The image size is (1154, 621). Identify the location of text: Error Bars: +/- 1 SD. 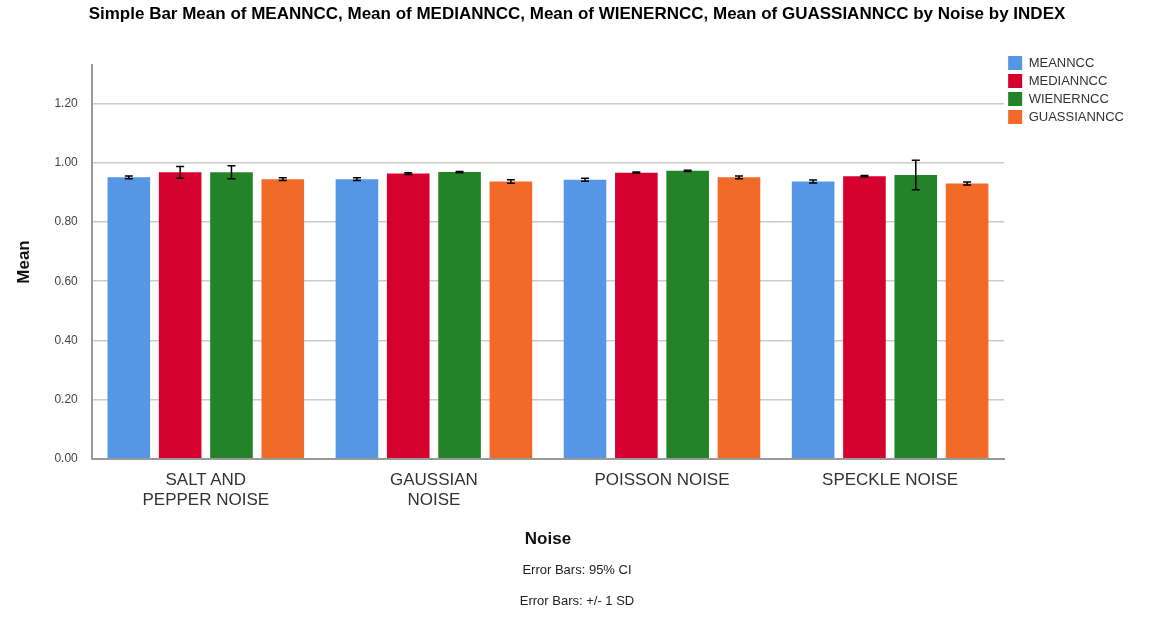
(577, 601).